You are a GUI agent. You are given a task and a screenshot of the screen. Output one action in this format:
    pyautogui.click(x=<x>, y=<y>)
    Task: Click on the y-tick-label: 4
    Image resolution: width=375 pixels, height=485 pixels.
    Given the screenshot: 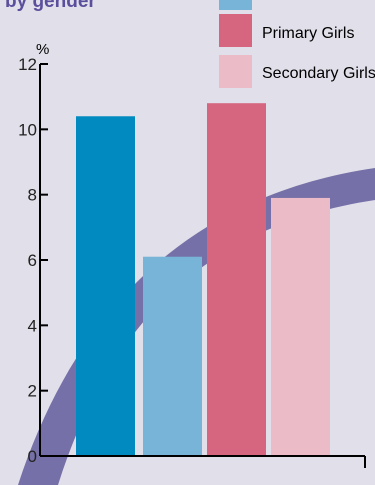 What is the action you would take?
    pyautogui.click(x=32, y=325)
    